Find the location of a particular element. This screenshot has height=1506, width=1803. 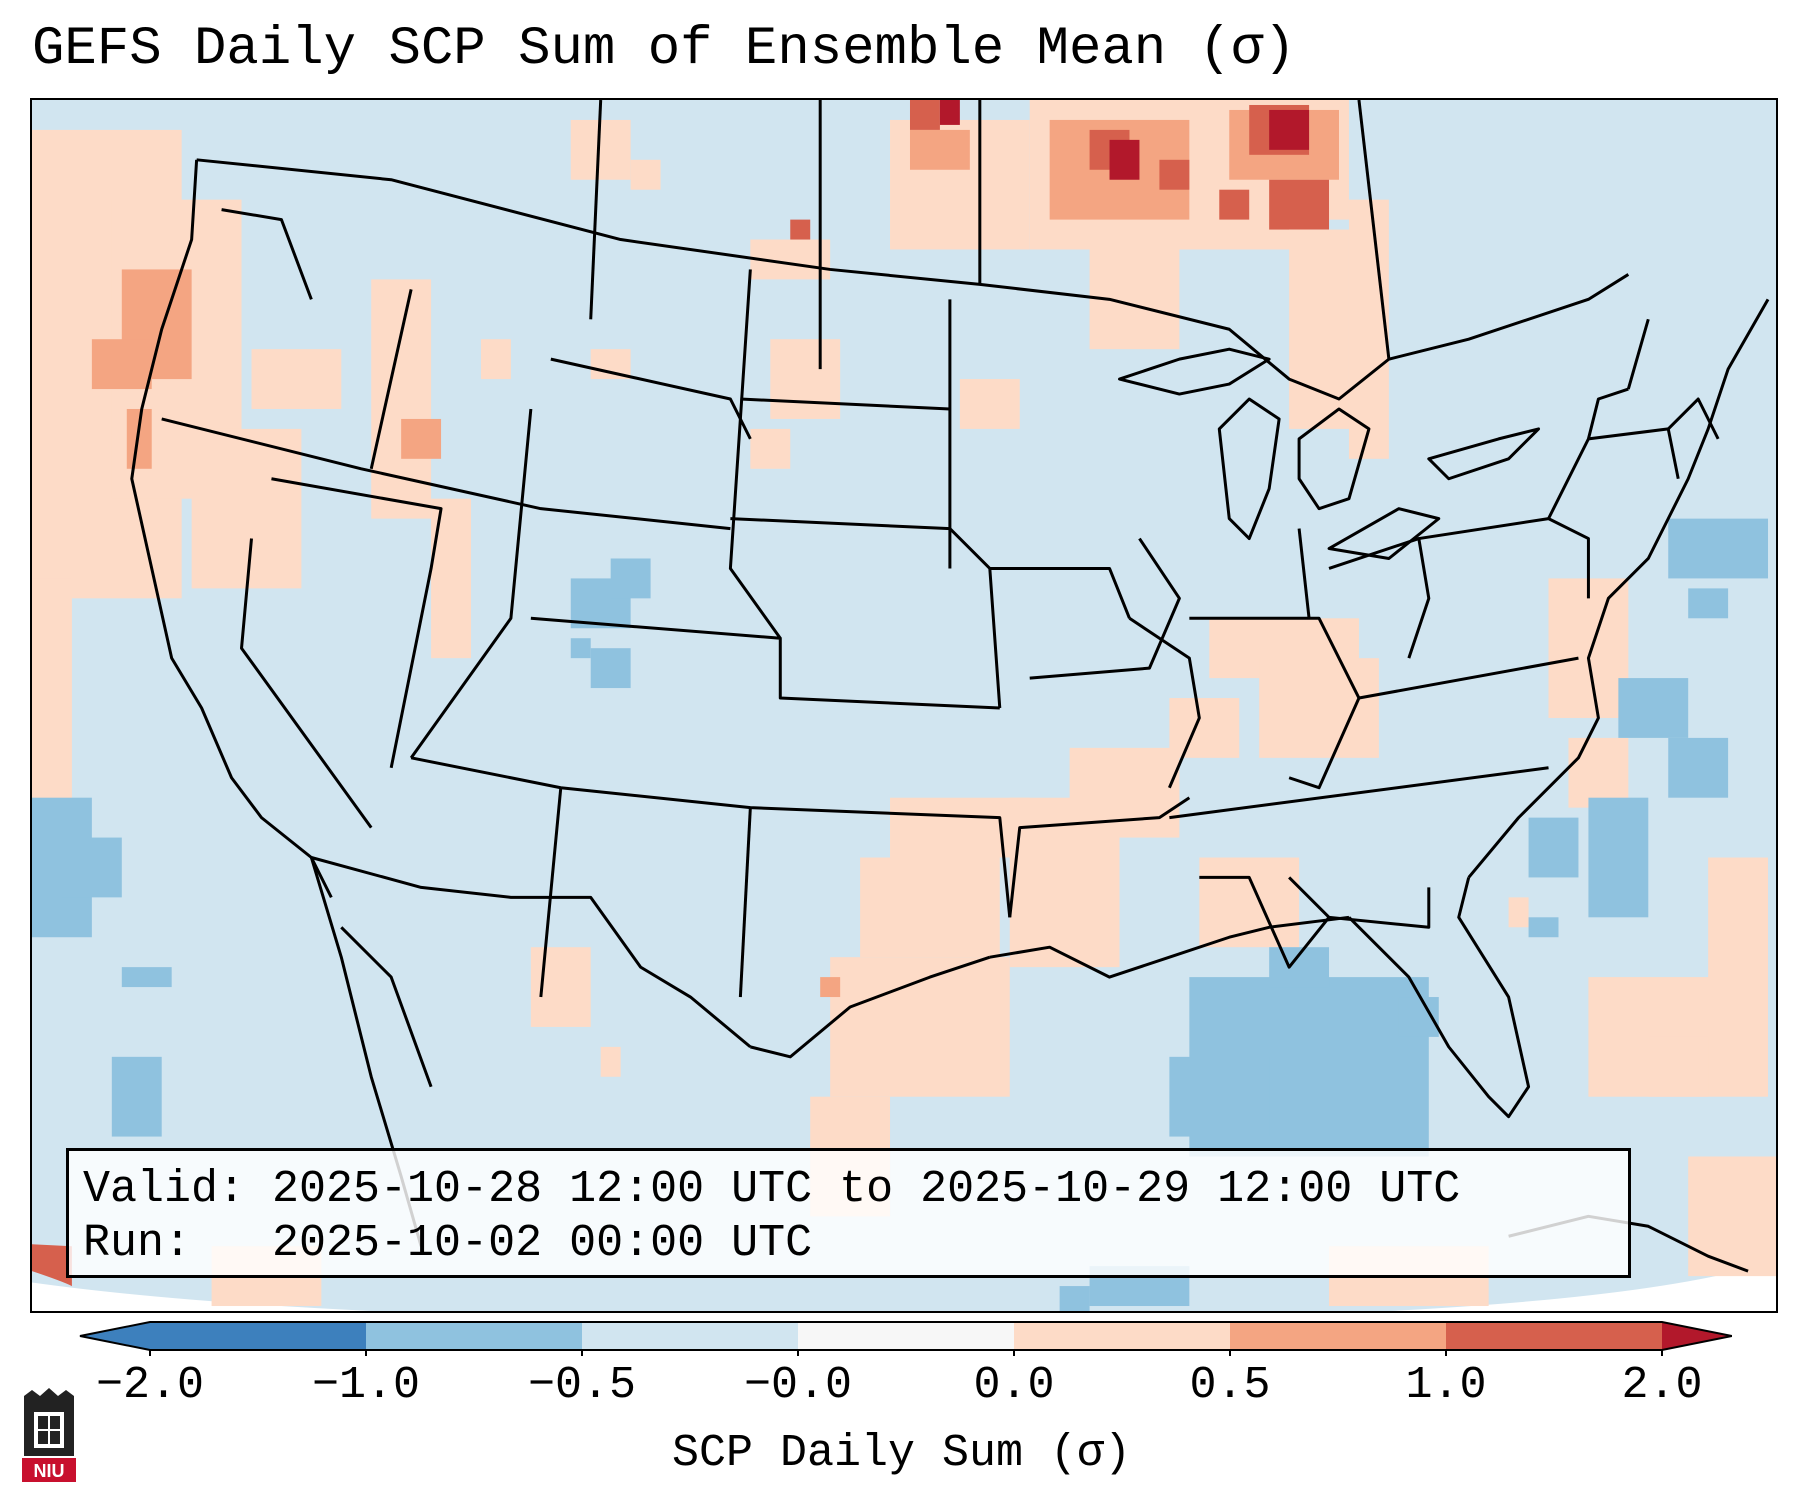

niu-logo-text: NIU is located at coordinates (49, 1471).